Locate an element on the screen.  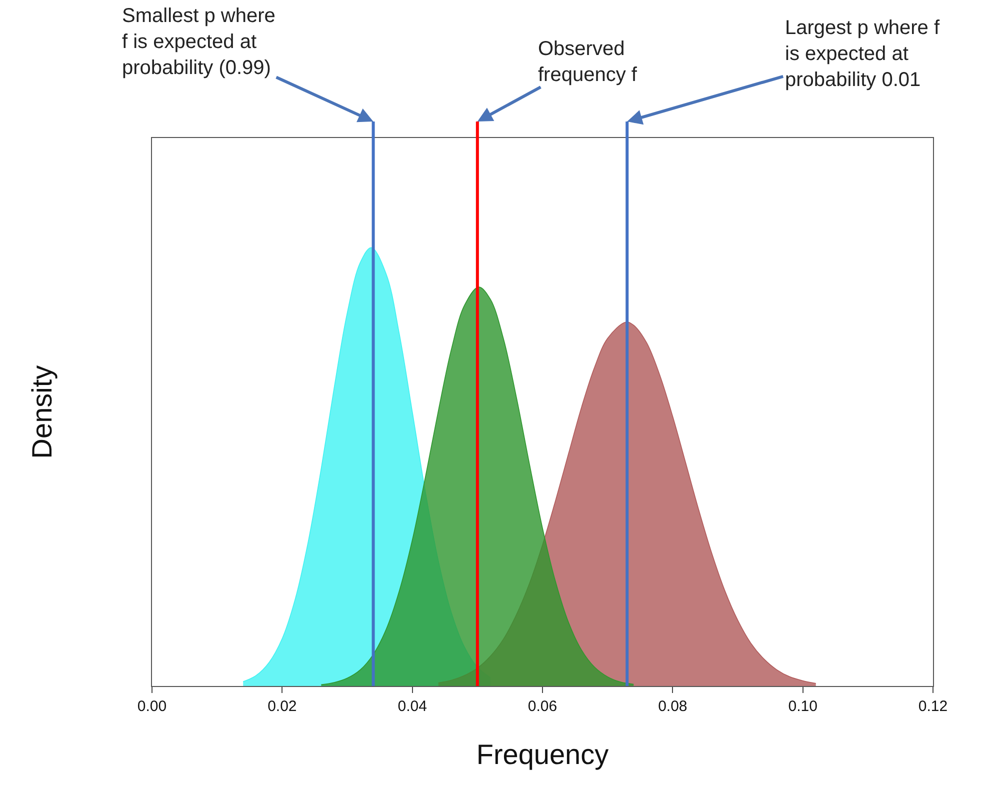
ref-line-label: Smallest p where f is expected at probability (0.99) is located at coordinates (199, 42).